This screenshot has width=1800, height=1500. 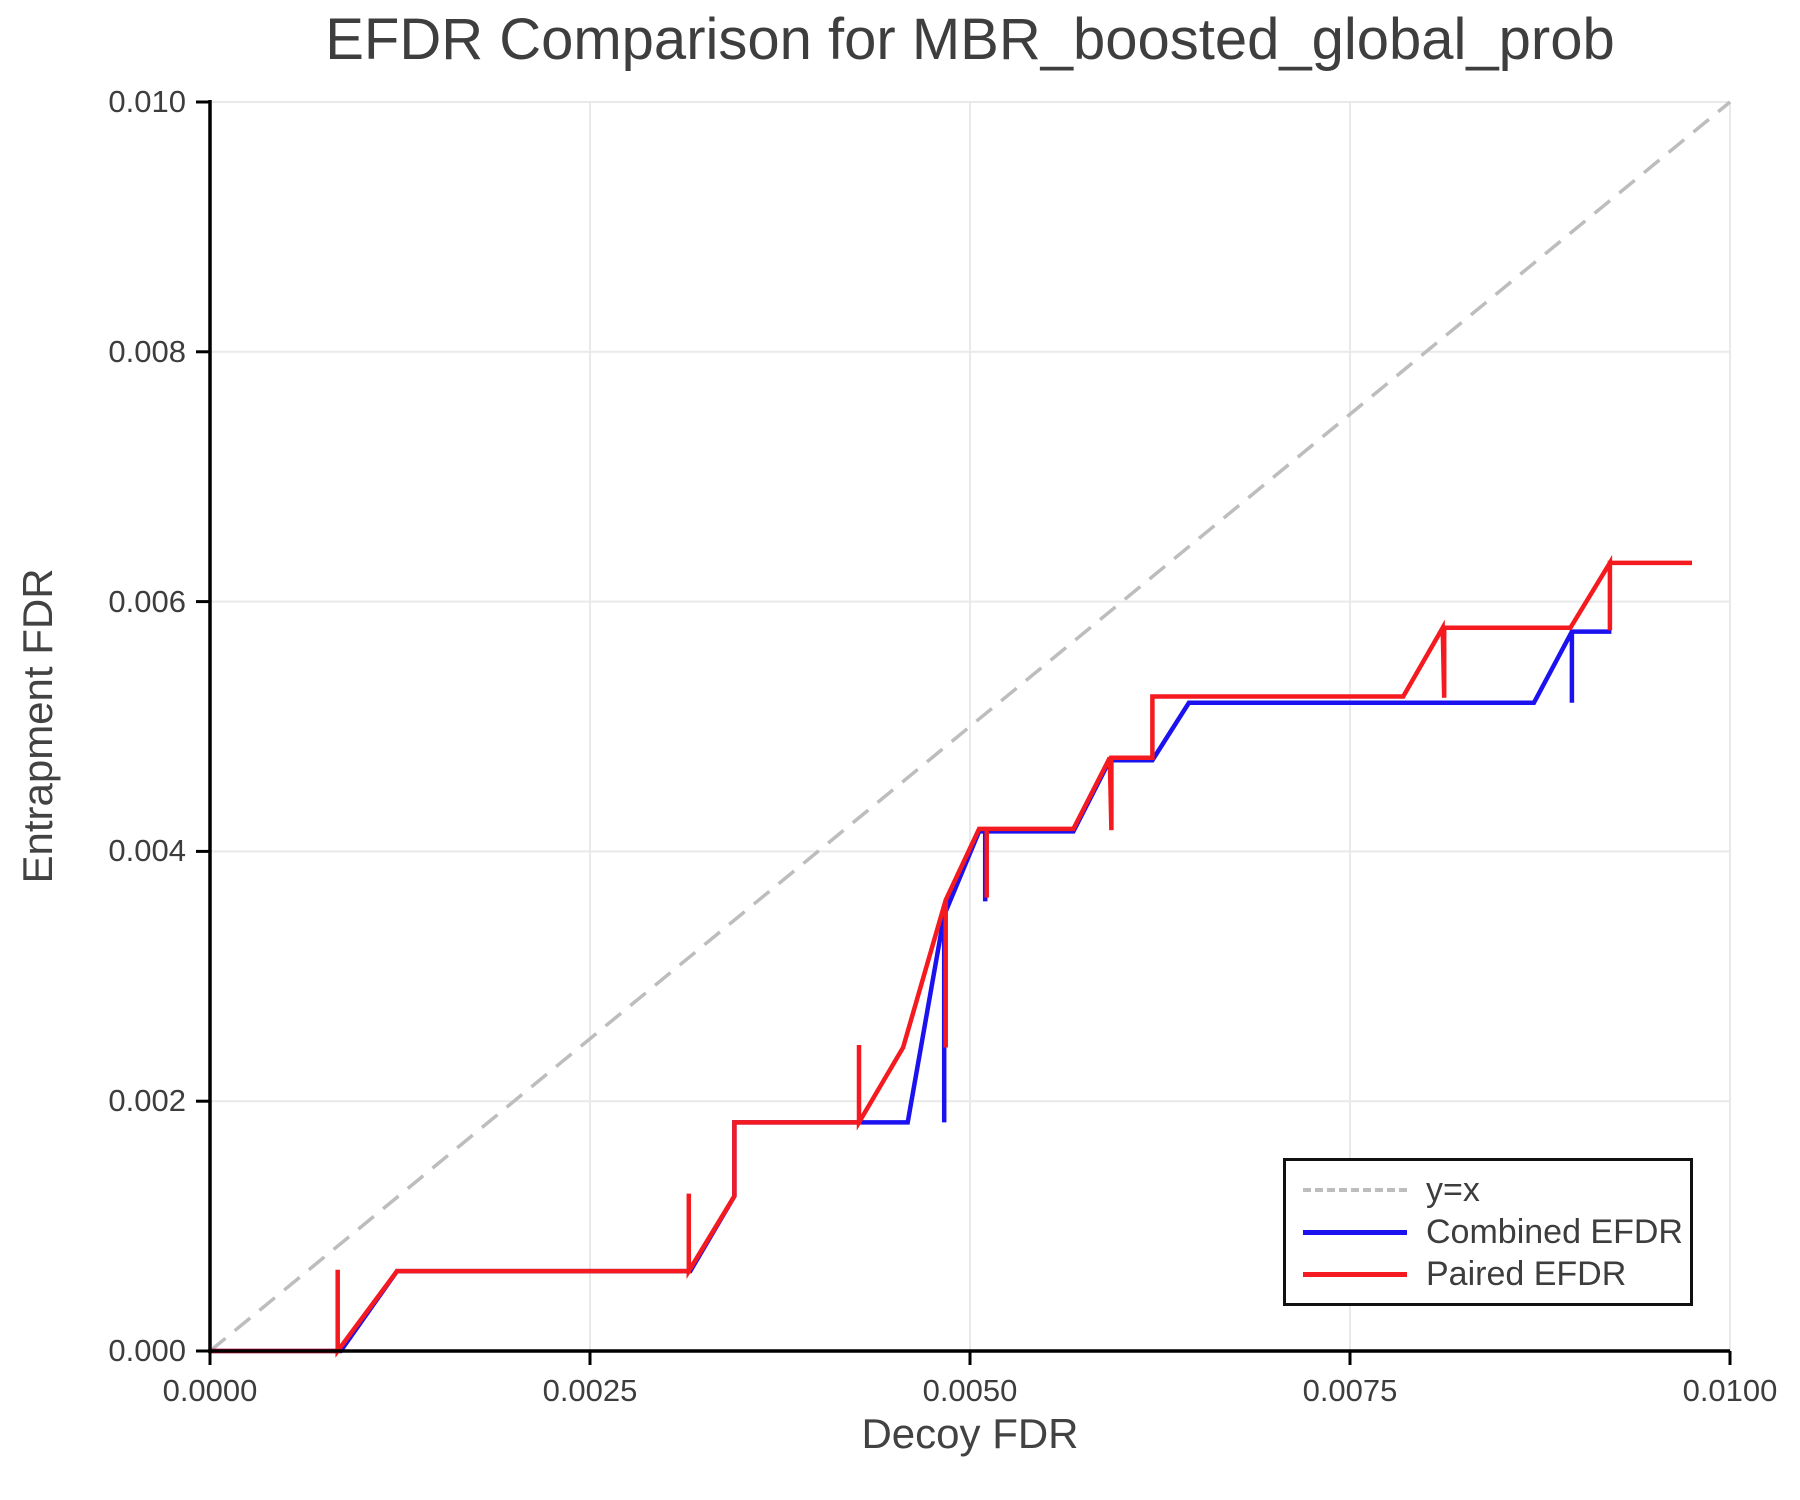 What do you see at coordinates (1355, 1190) in the screenshot?
I see `yx-dashed-line-sample` at bounding box center [1355, 1190].